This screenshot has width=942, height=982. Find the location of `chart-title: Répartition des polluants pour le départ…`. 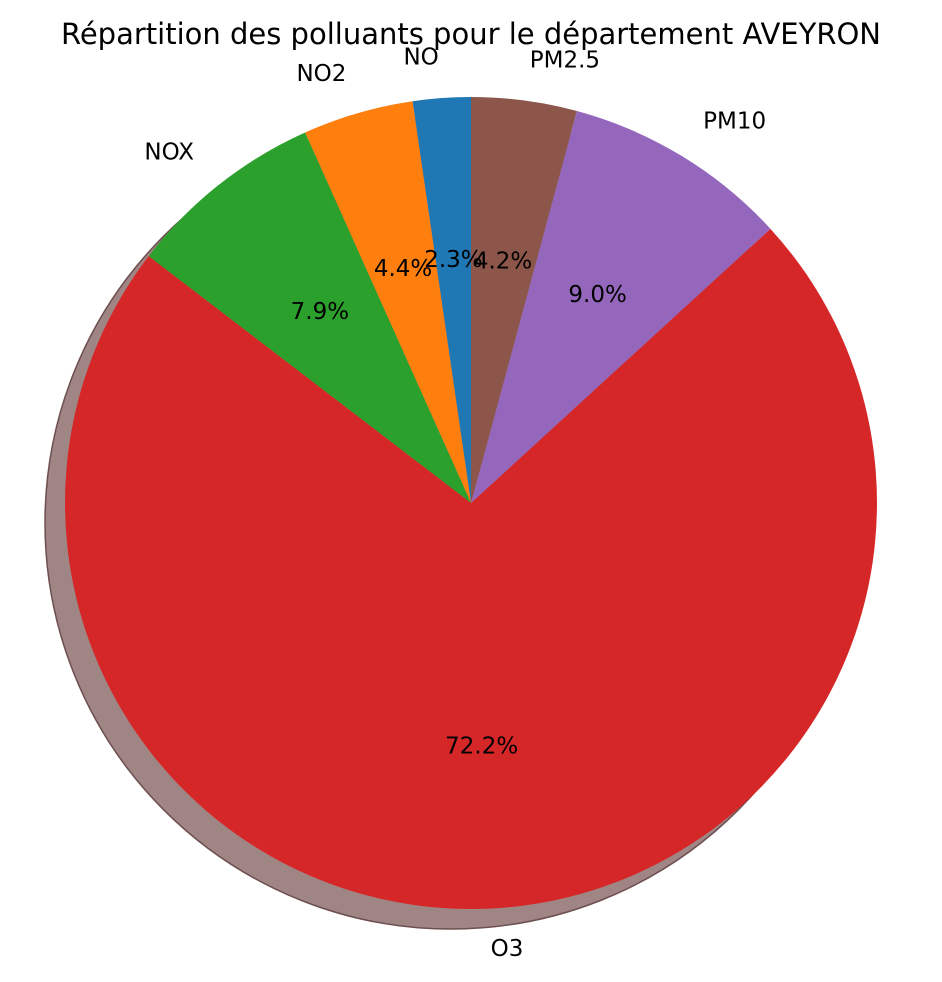

chart-title: Répartition des polluants pour le départ… is located at coordinates (471, 34).